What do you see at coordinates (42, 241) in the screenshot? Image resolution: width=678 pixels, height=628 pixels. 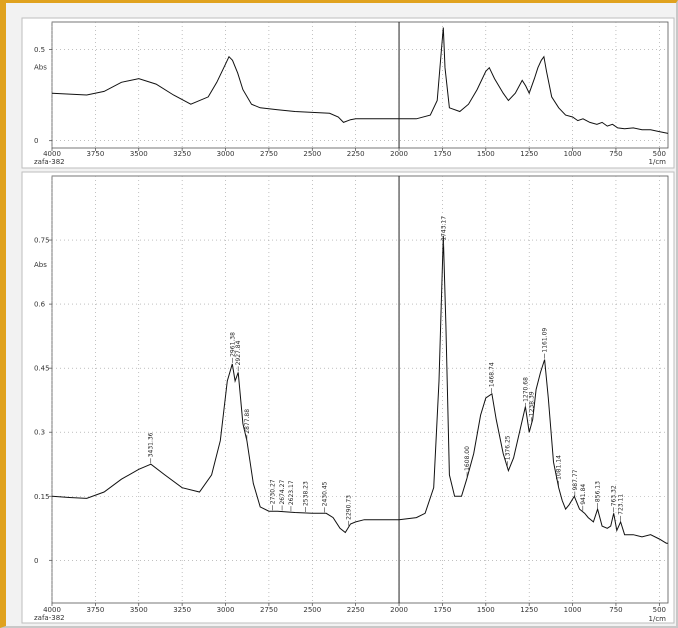 I see `y-tick-label: 0.75` at bounding box center [42, 241].